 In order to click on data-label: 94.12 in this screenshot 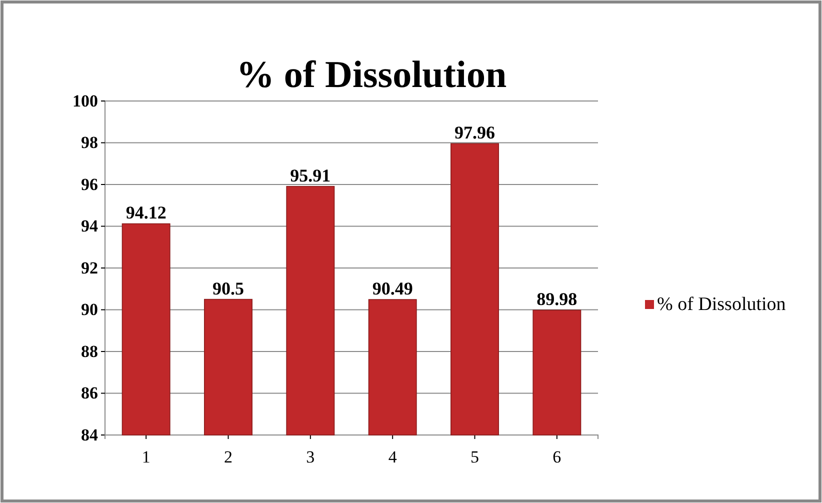, I will do `click(146, 212)`.